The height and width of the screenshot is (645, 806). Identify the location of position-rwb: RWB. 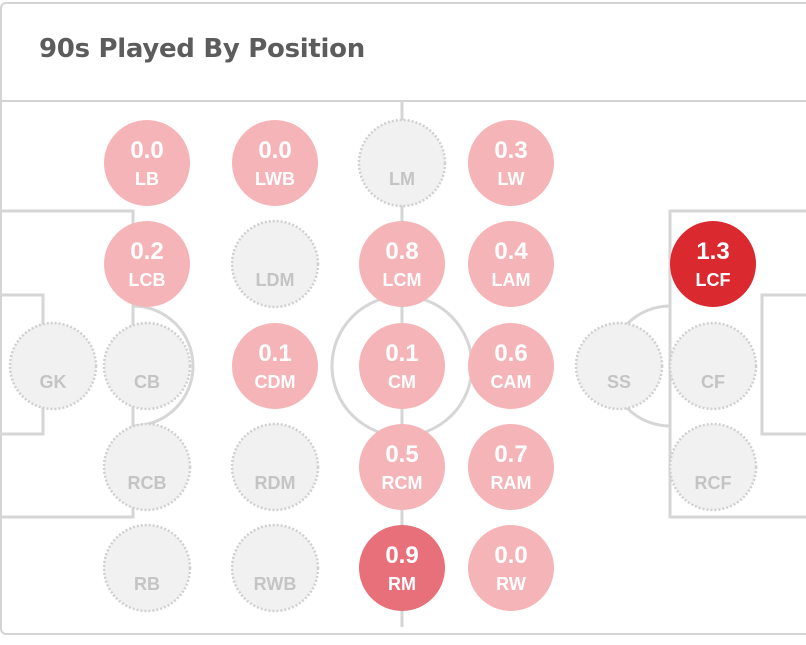
(275, 568).